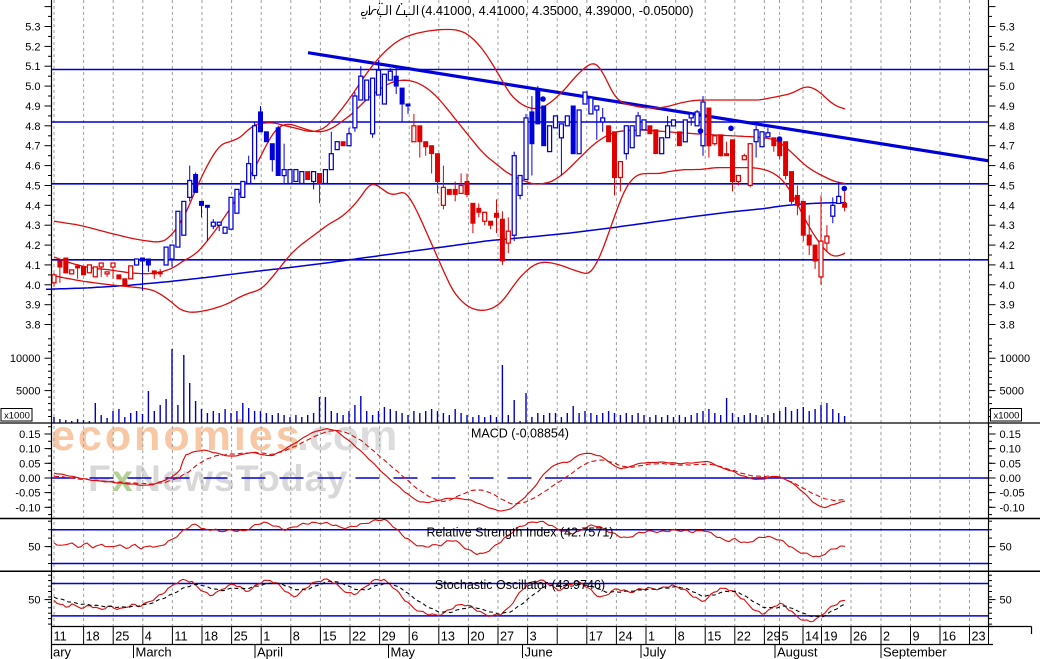 This screenshot has width=1040, height=659. Describe the element at coordinates (403, 652) in the screenshot. I see `svg-text: May` at that location.